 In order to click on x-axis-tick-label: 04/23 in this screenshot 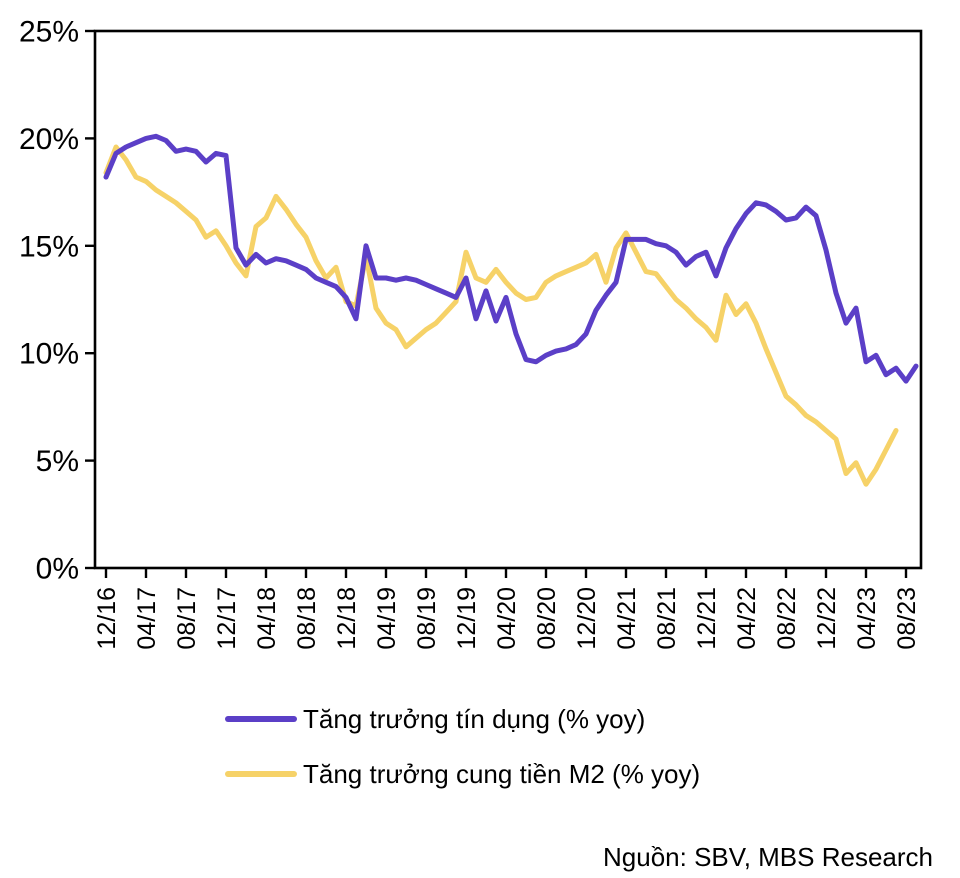, I will do `click(867, 618)`.